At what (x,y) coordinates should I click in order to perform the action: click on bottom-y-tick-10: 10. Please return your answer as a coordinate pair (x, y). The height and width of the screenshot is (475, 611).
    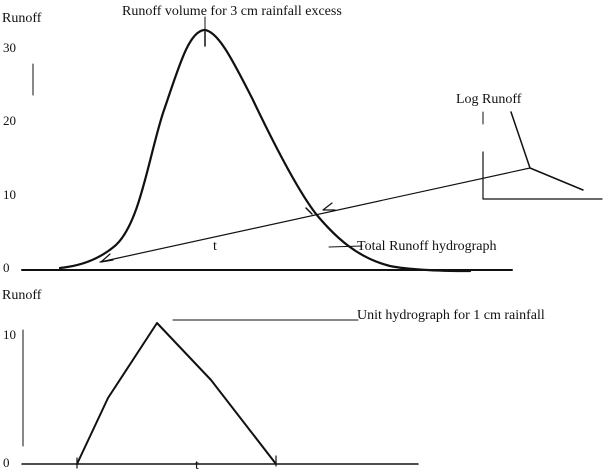
    Looking at the image, I should click on (9, 334).